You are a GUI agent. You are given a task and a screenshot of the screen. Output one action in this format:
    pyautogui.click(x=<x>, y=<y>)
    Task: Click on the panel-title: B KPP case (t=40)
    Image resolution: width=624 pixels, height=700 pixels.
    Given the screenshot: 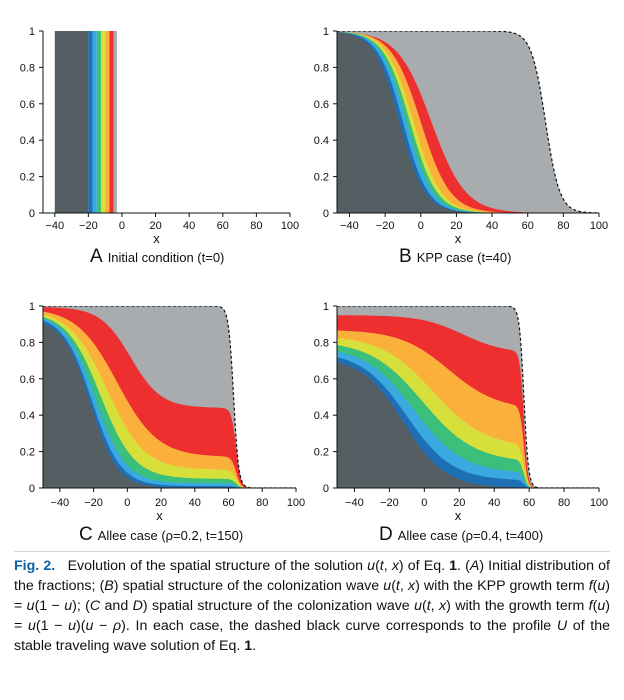 What is the action you would take?
    pyautogui.click(x=455, y=256)
    